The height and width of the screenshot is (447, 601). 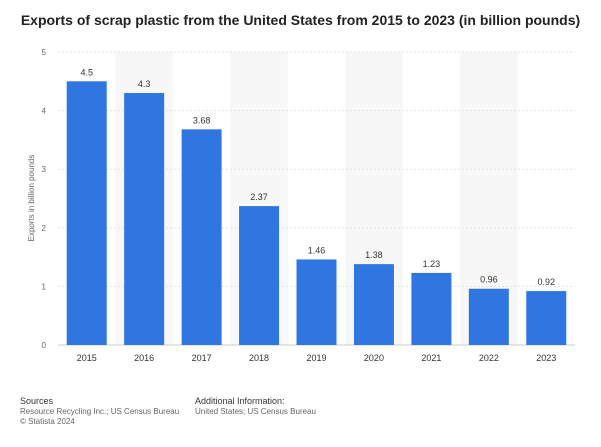 I want to click on x-axis-tick-labels: 2015 2016 2017 2018 2019 2020 2021 2022 2023, so click(x=317, y=358).